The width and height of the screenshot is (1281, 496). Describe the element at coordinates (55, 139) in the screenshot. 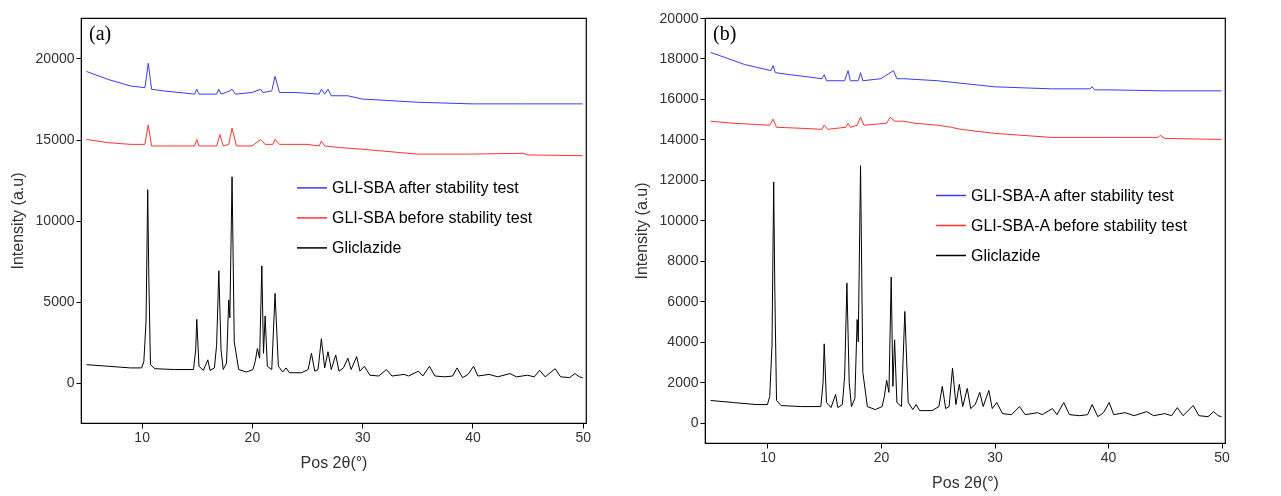

I see `y-tick-label: 15000` at that location.